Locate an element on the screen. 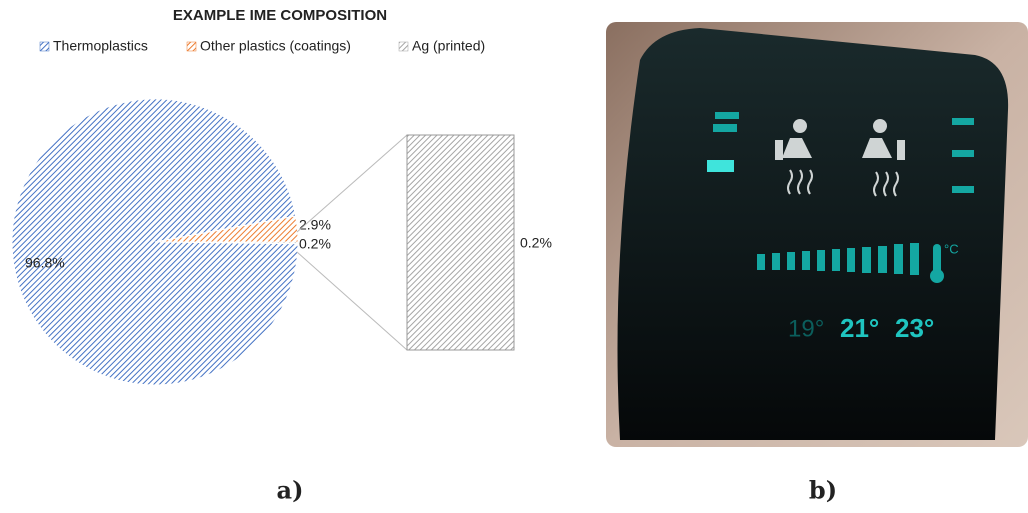 This screenshot has height=513, width=1028. breakout-bar is located at coordinates (460, 242).